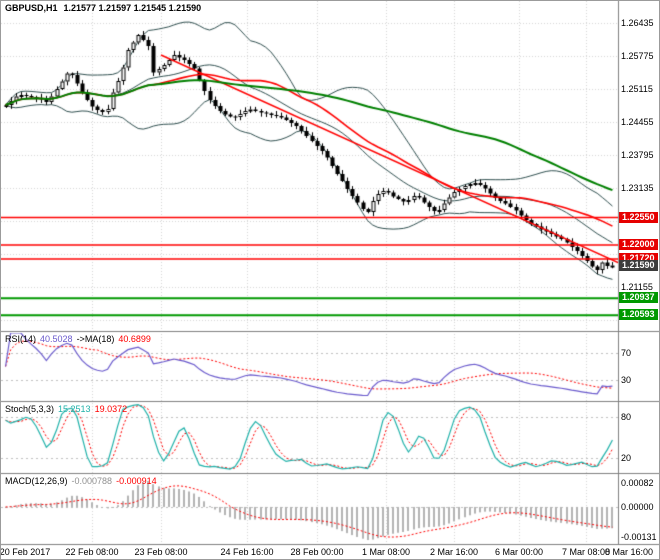 Image resolution: width=660 pixels, height=560 pixels. I want to click on indicator-title-segment: -0.000788, so click(92, 481).